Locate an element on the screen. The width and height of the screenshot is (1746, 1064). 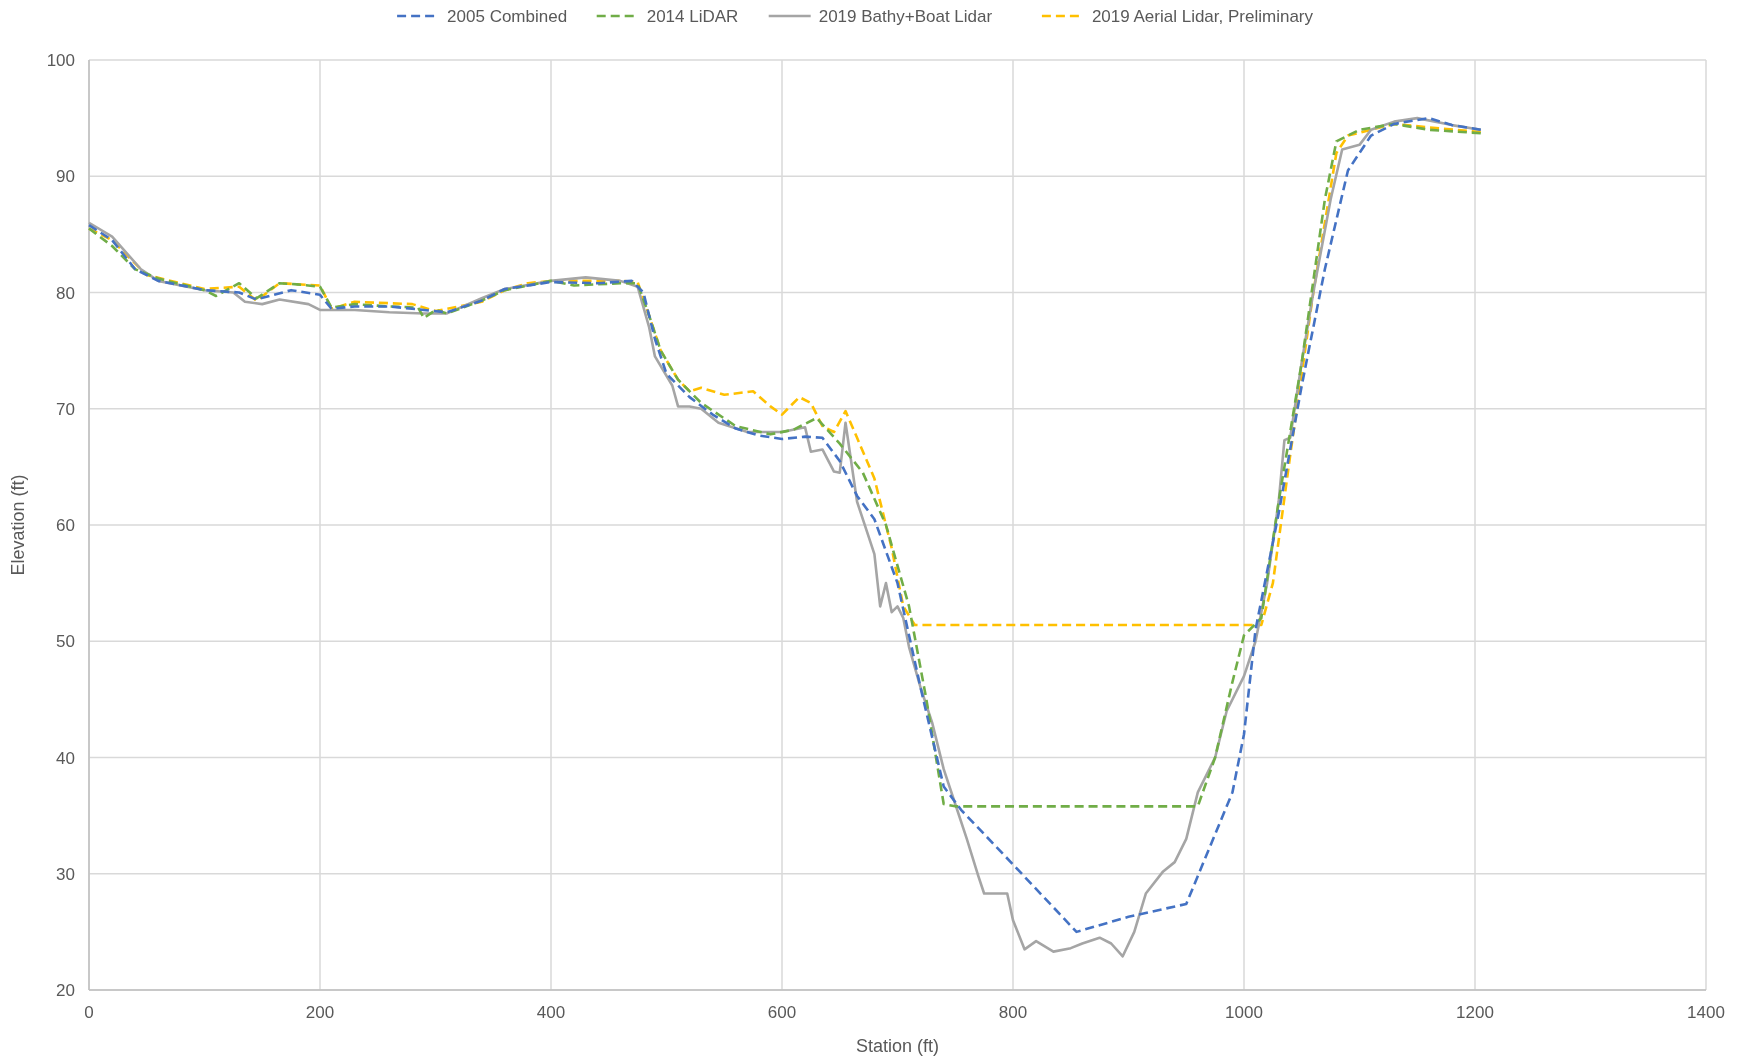
x-tick-label: 800 is located at coordinates (1013, 1012).